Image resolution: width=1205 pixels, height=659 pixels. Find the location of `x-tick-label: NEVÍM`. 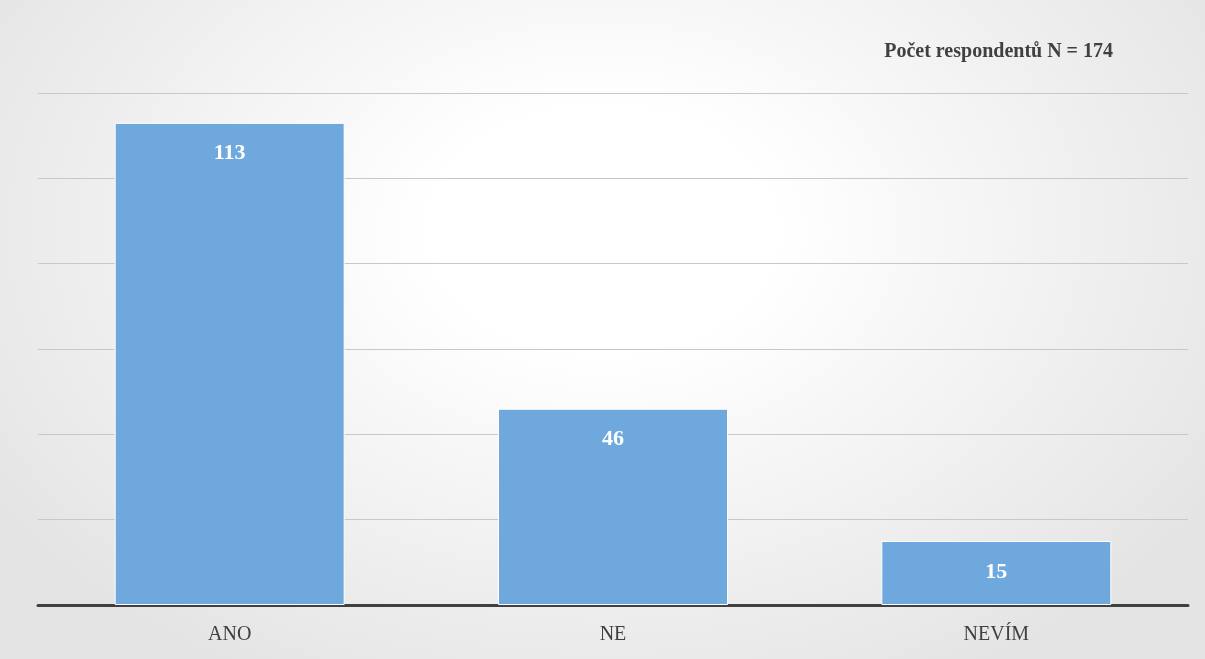

x-tick-label: NEVÍM is located at coordinates (996, 633).